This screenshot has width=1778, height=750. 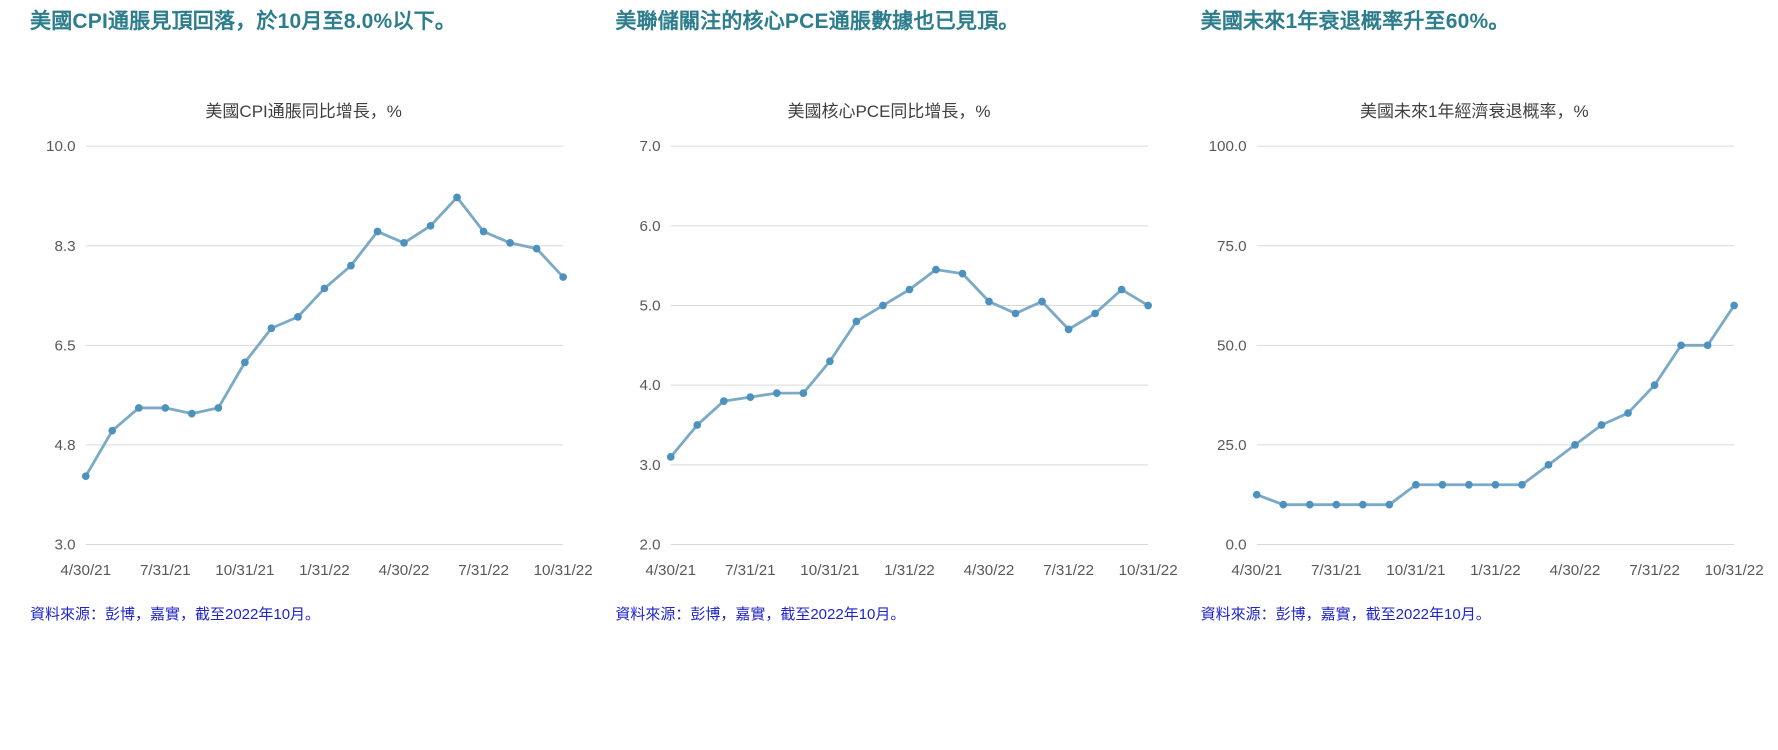 I want to click on y-axis-tick-label: 10.0, so click(x=61, y=147).